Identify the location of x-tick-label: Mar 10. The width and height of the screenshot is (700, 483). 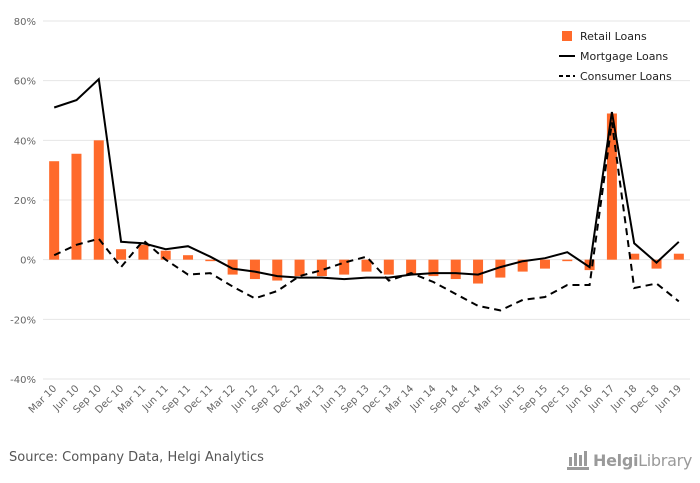
(43, 399).